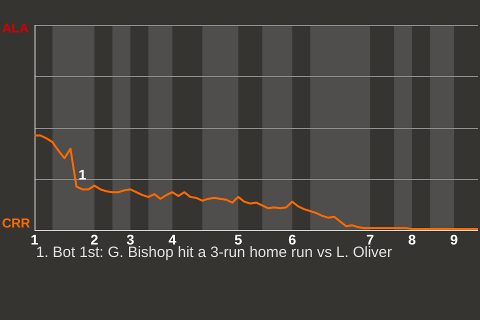 The image size is (480, 320). What do you see at coordinates (82, 174) in the screenshot?
I see `annotation: 1` at bounding box center [82, 174].